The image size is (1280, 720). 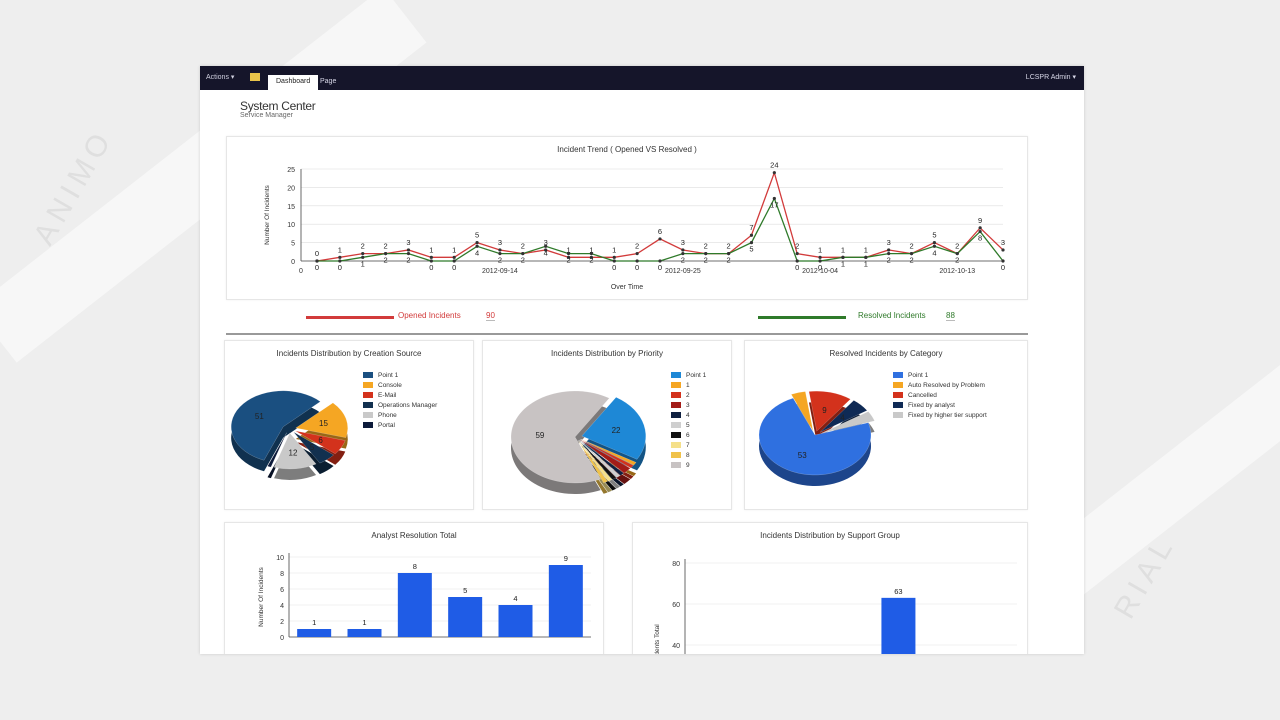 I want to click on data-label: 8, so click(x=980, y=238).